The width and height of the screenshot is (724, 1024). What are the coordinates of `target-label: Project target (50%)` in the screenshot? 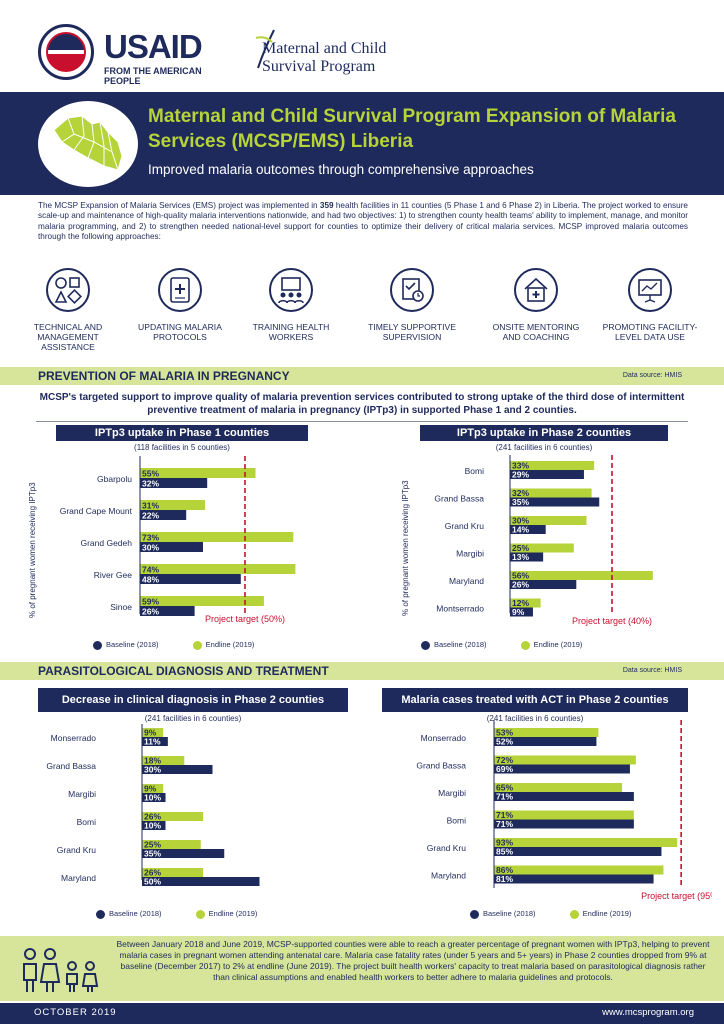 It's located at (245, 619).